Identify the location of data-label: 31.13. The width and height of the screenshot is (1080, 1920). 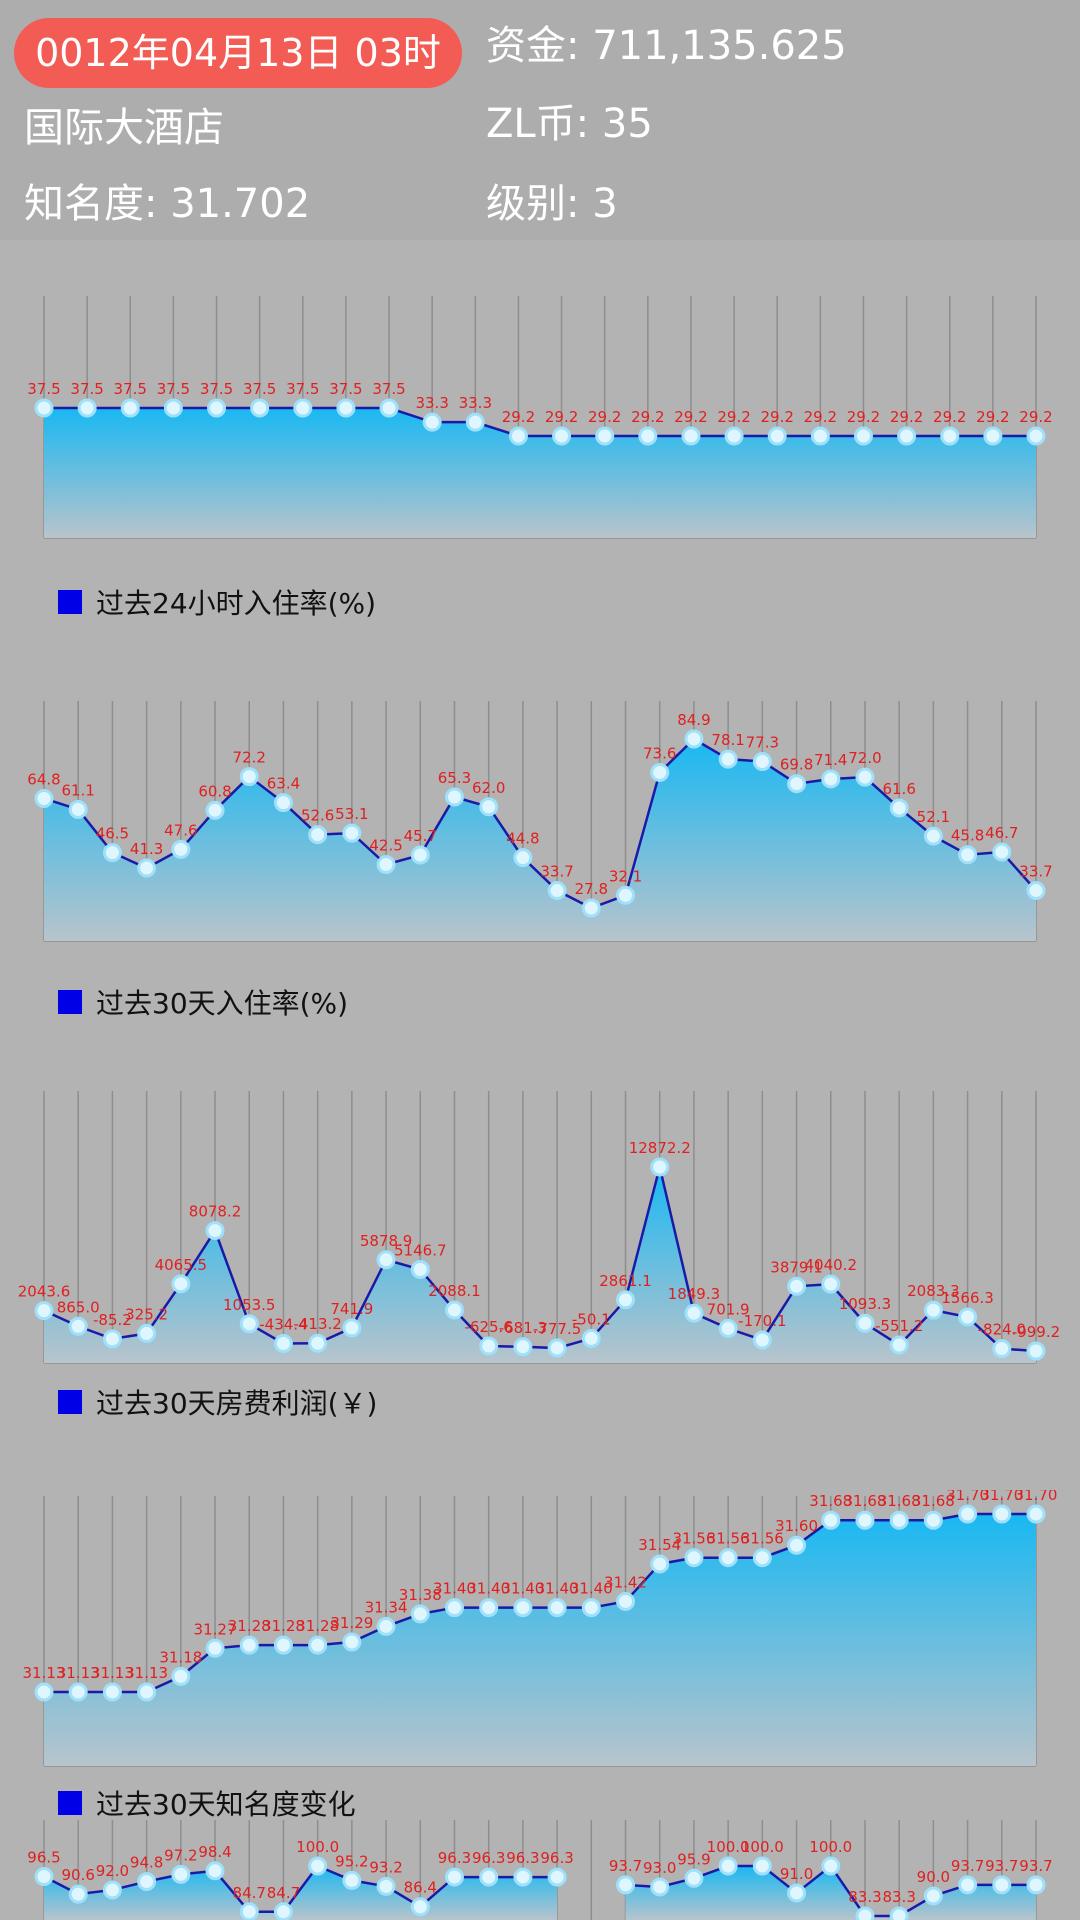
(78, 1673).